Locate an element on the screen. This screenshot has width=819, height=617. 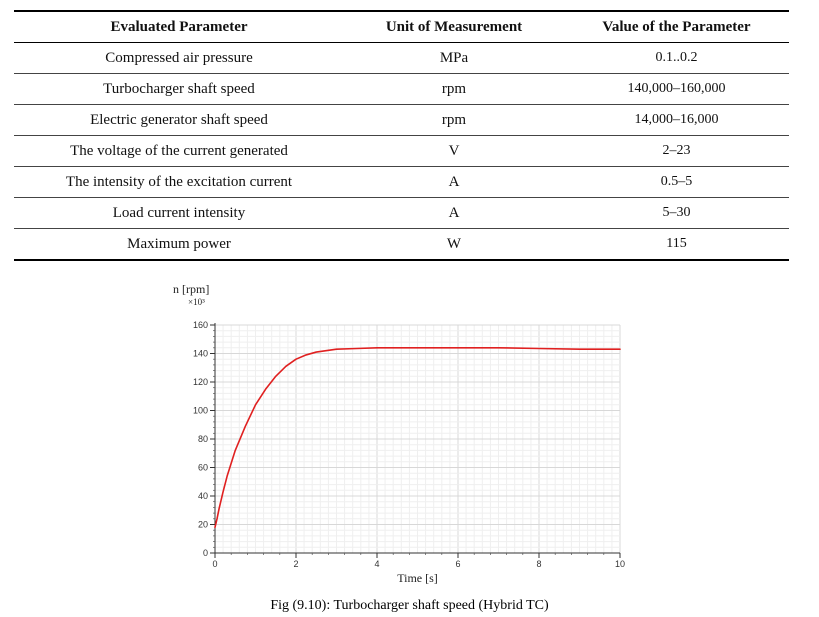
y-tick-label: 20 is located at coordinates (203, 525).